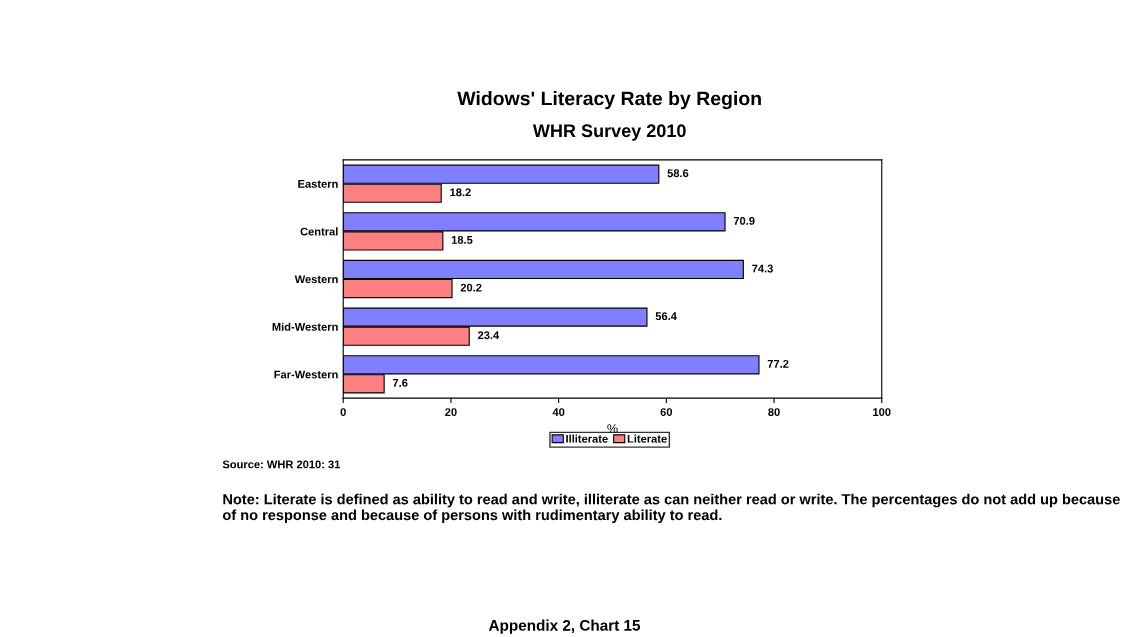 This screenshot has height=637, width=1129. Describe the element at coordinates (460, 192) in the screenshot. I see `data-label: 18.2` at that location.